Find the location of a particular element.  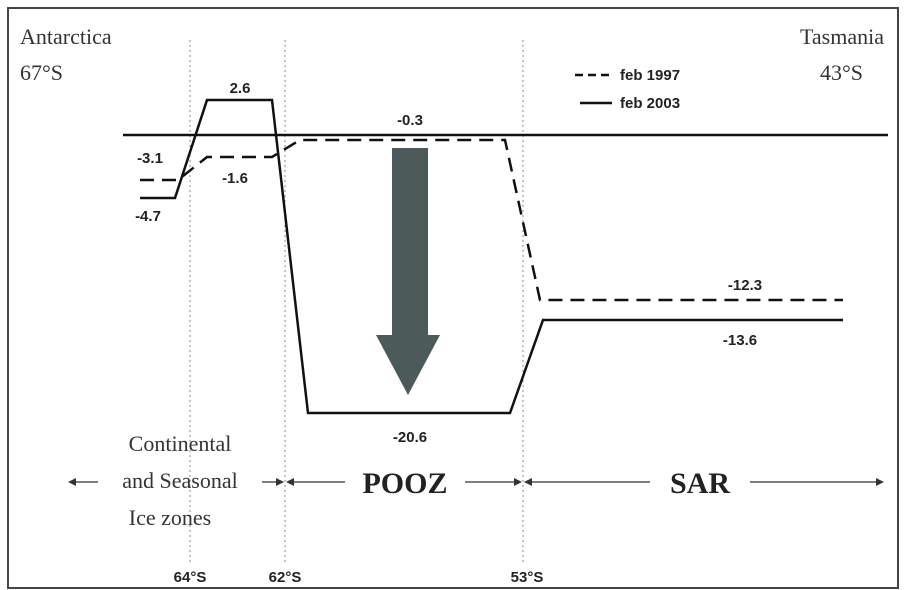

zone-label: Ice zones is located at coordinates (170, 517).